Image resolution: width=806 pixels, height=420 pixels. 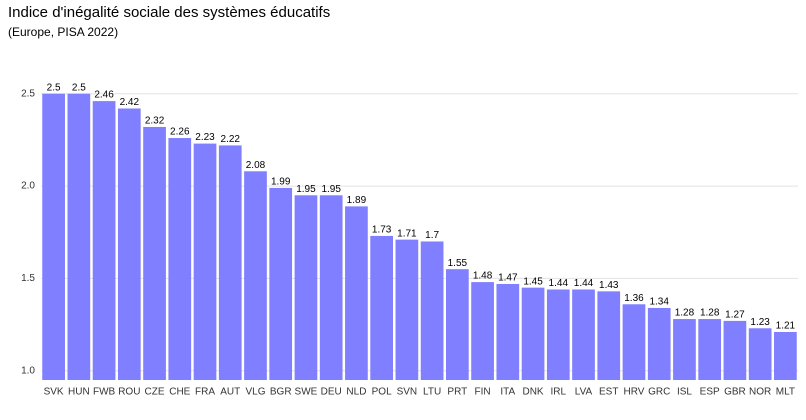 What do you see at coordinates (608, 392) in the screenshot?
I see `x-tick-label: EST` at bounding box center [608, 392].